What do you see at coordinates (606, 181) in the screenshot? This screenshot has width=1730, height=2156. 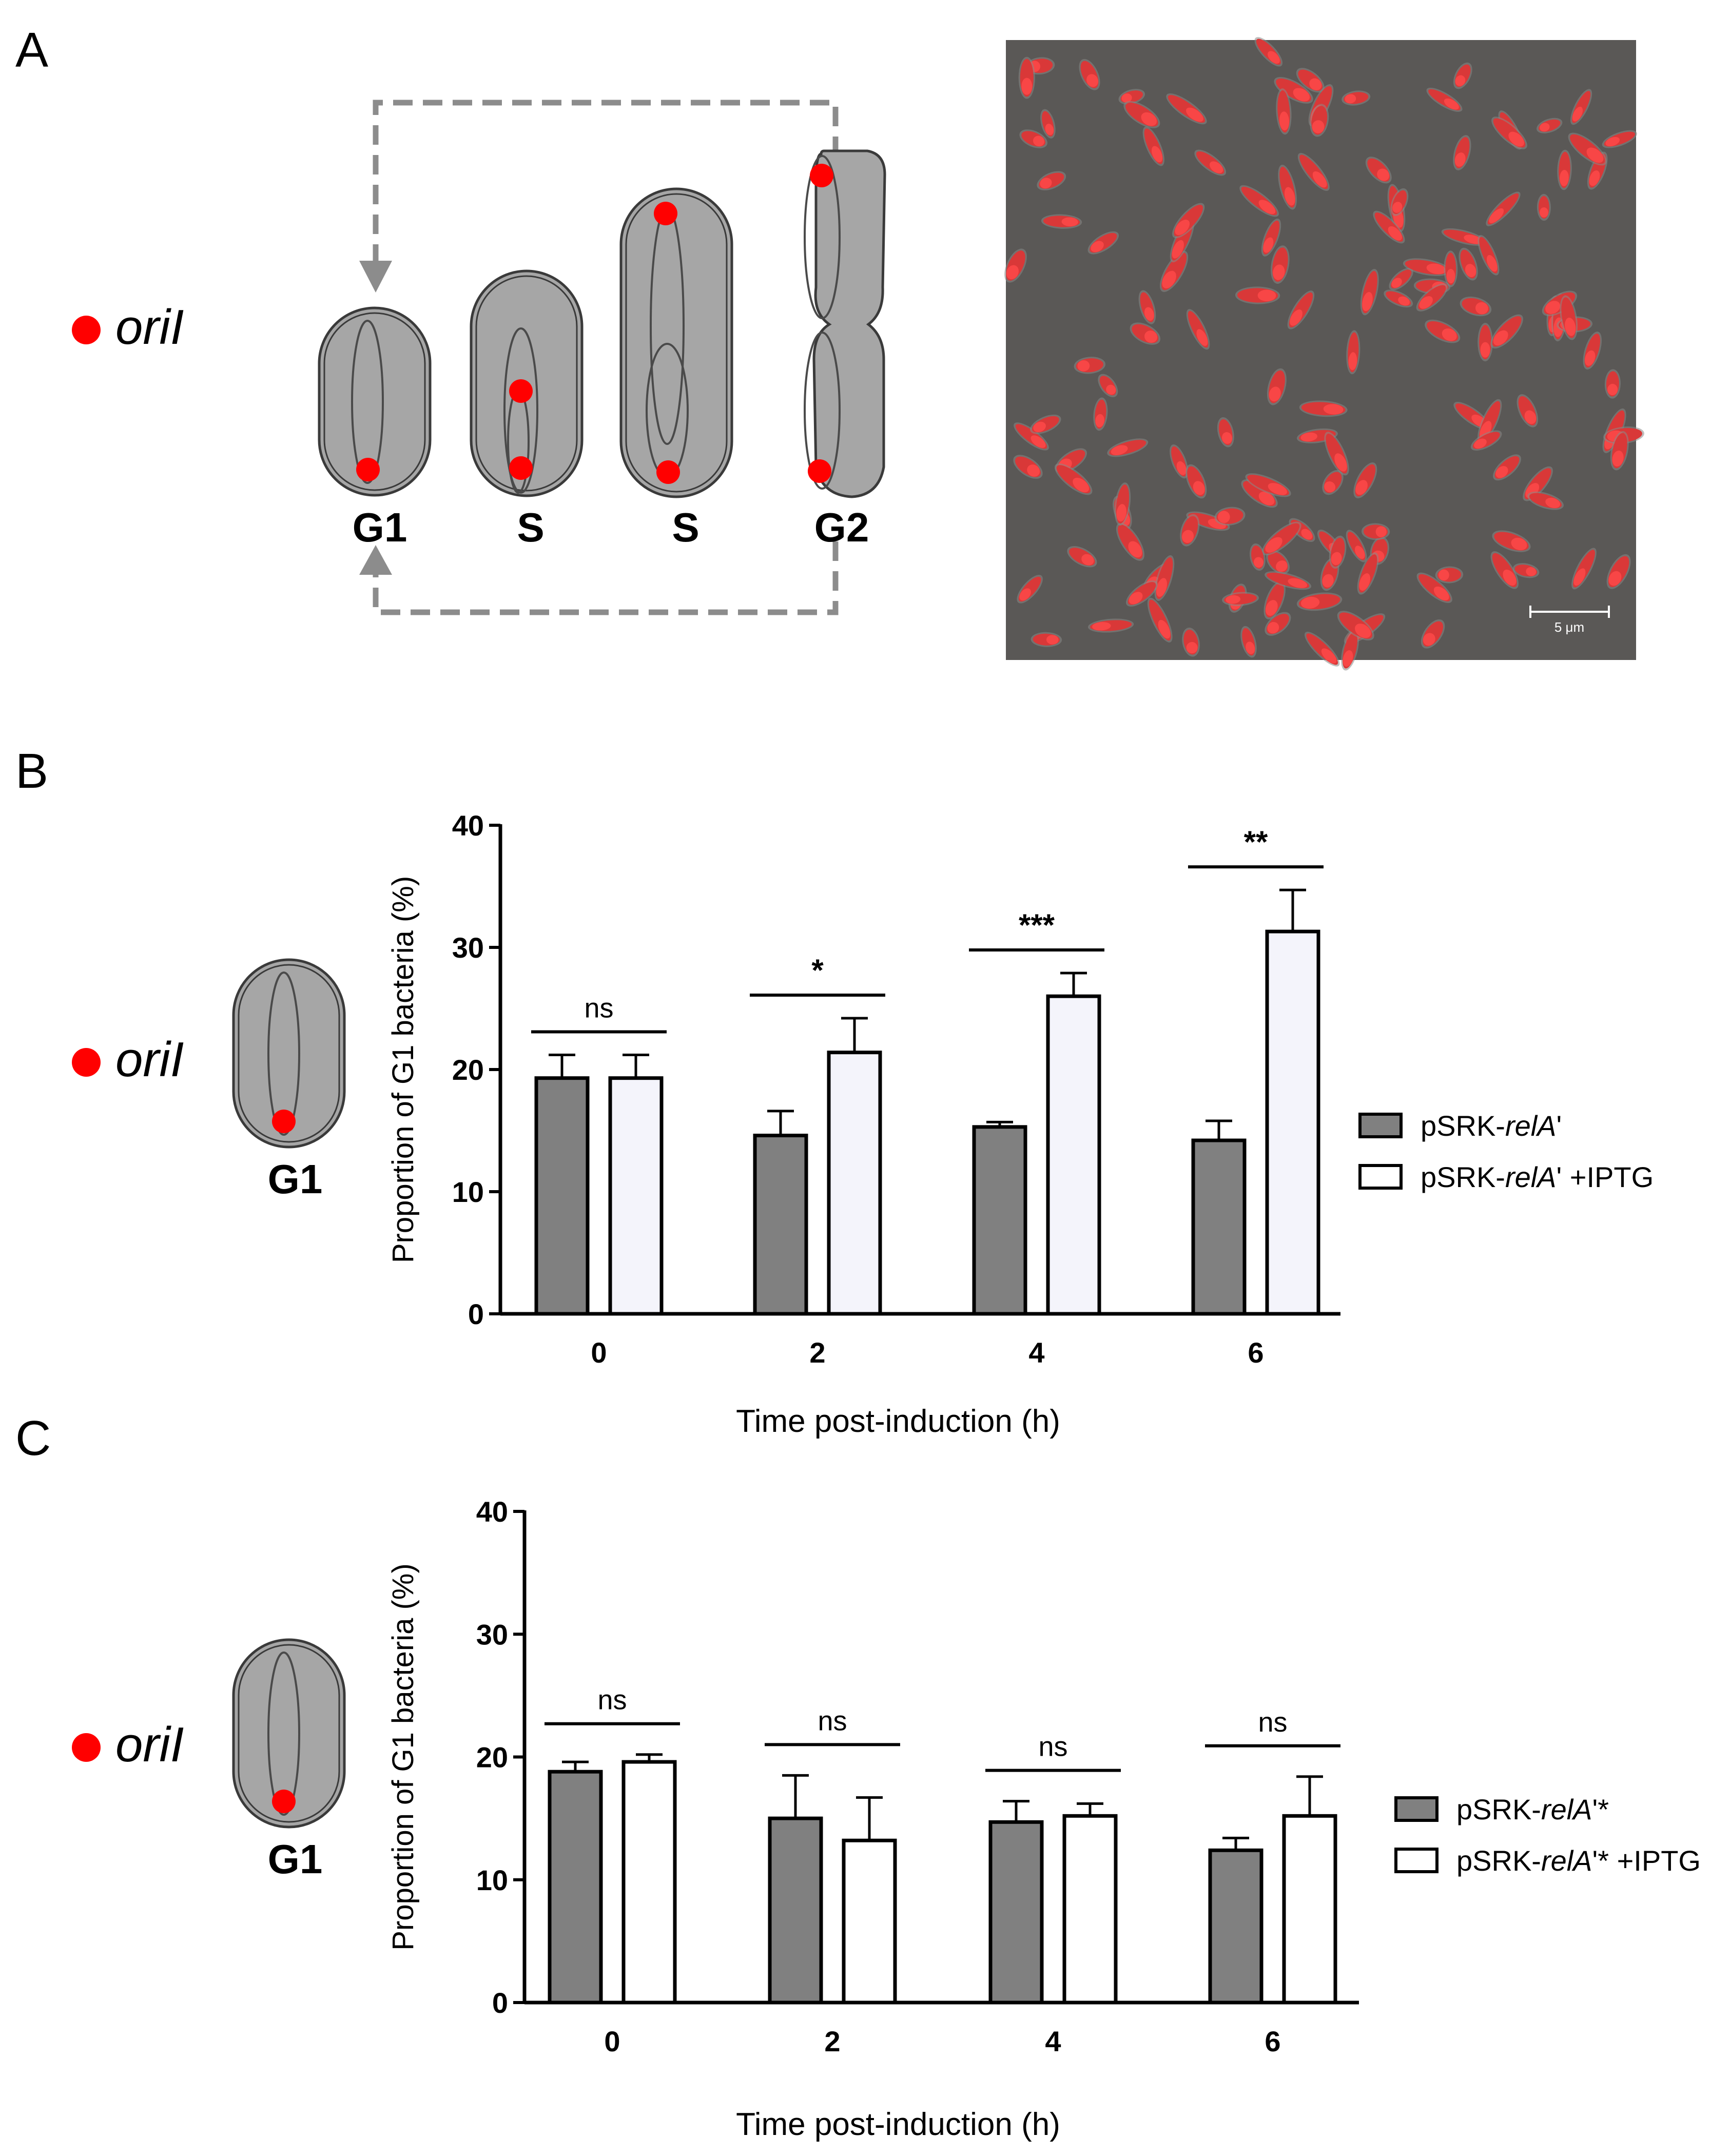 I see `top-dashed-arrow` at bounding box center [606, 181].